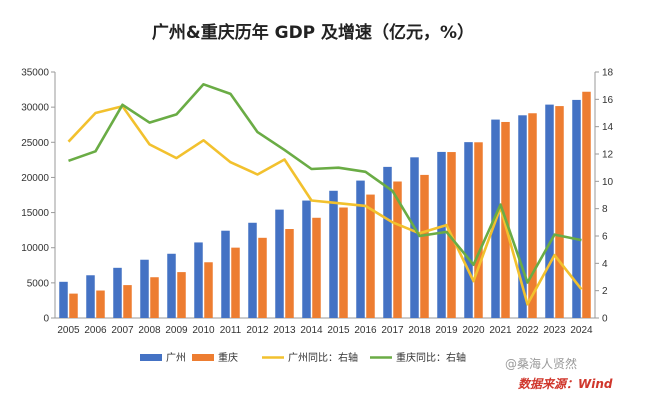 The image size is (650, 405). Describe the element at coordinates (38, 196) in the screenshot. I see `left-axis: 0 5000 10000 15000 20000 25000 30000 35000` at that location.